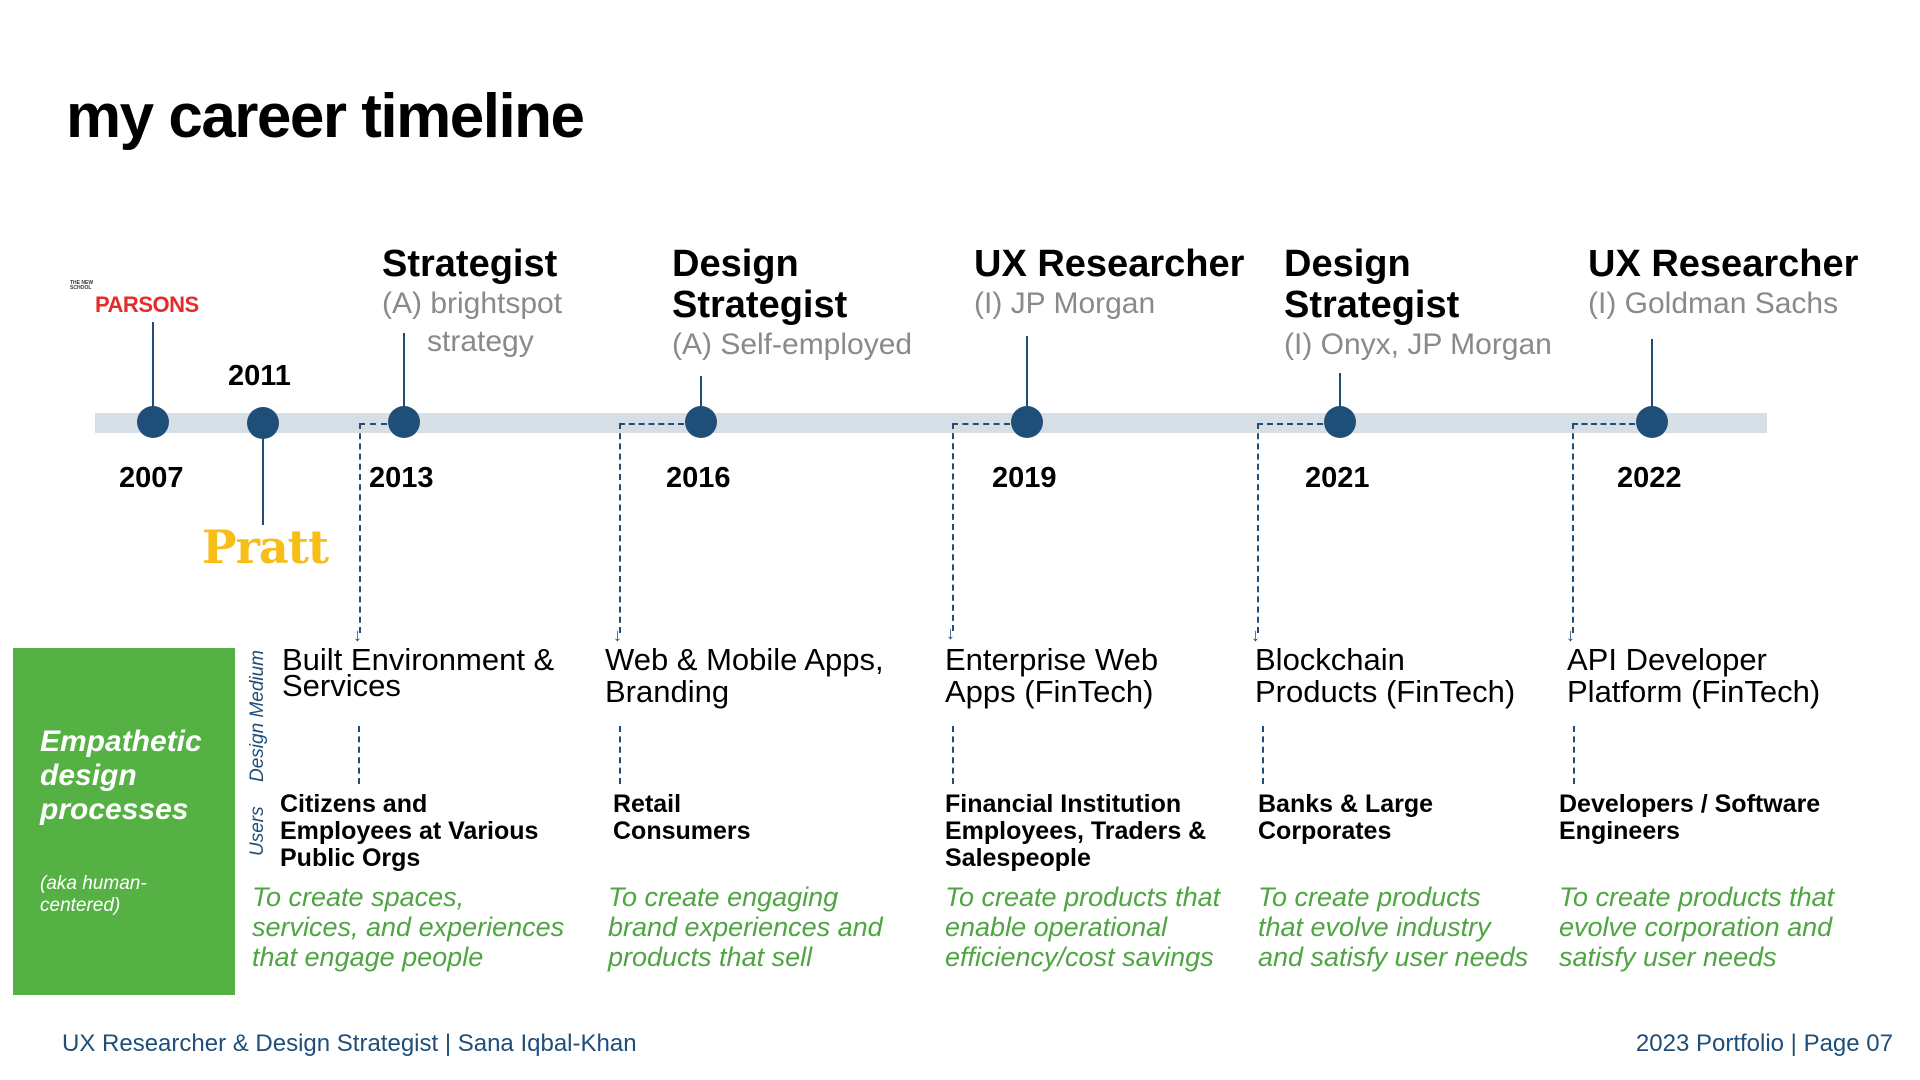  What do you see at coordinates (792, 344) in the screenshot?
I see `role-org: (A) Self-employed` at bounding box center [792, 344].